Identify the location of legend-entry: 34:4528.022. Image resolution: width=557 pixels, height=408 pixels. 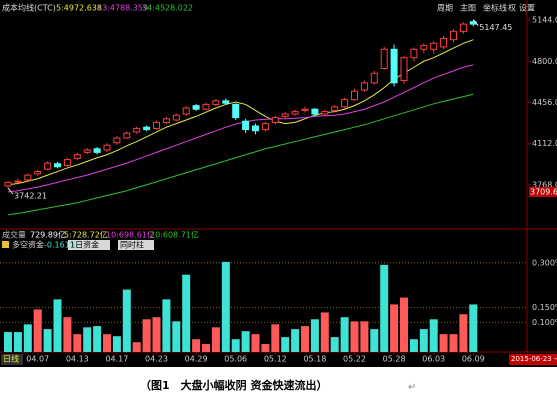
(167, 8).